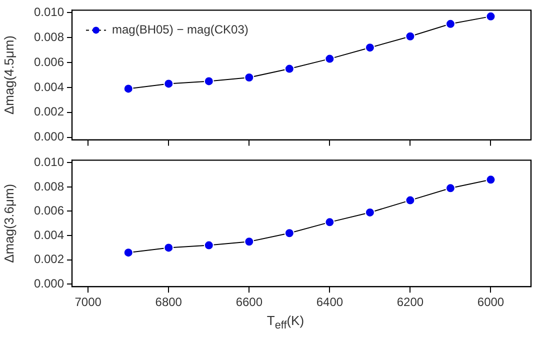 The image size is (541, 351). What do you see at coordinates (180, 29) in the screenshot?
I see `legend-label: mag(BH05) − mag(CK03)` at bounding box center [180, 29].